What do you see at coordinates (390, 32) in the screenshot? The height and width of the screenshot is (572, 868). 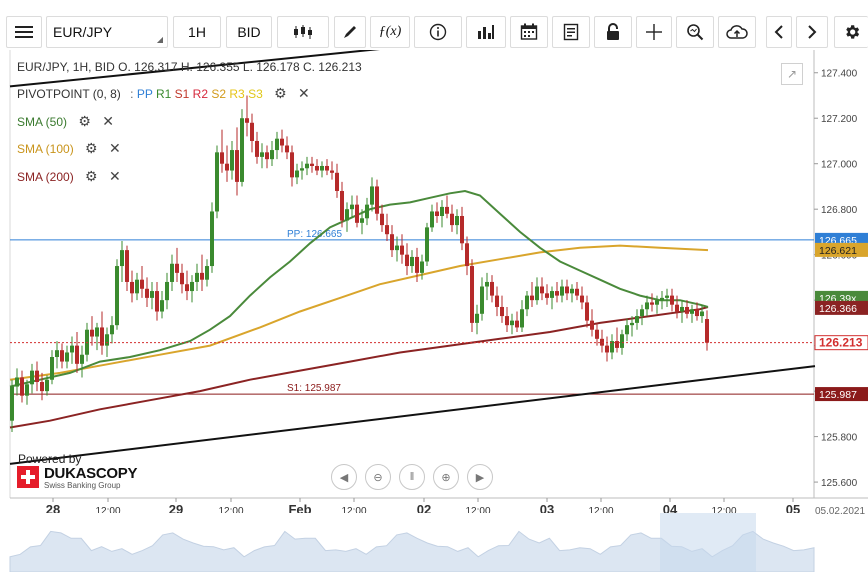 I see `indicators-button: ƒ(x)` at bounding box center [390, 32].